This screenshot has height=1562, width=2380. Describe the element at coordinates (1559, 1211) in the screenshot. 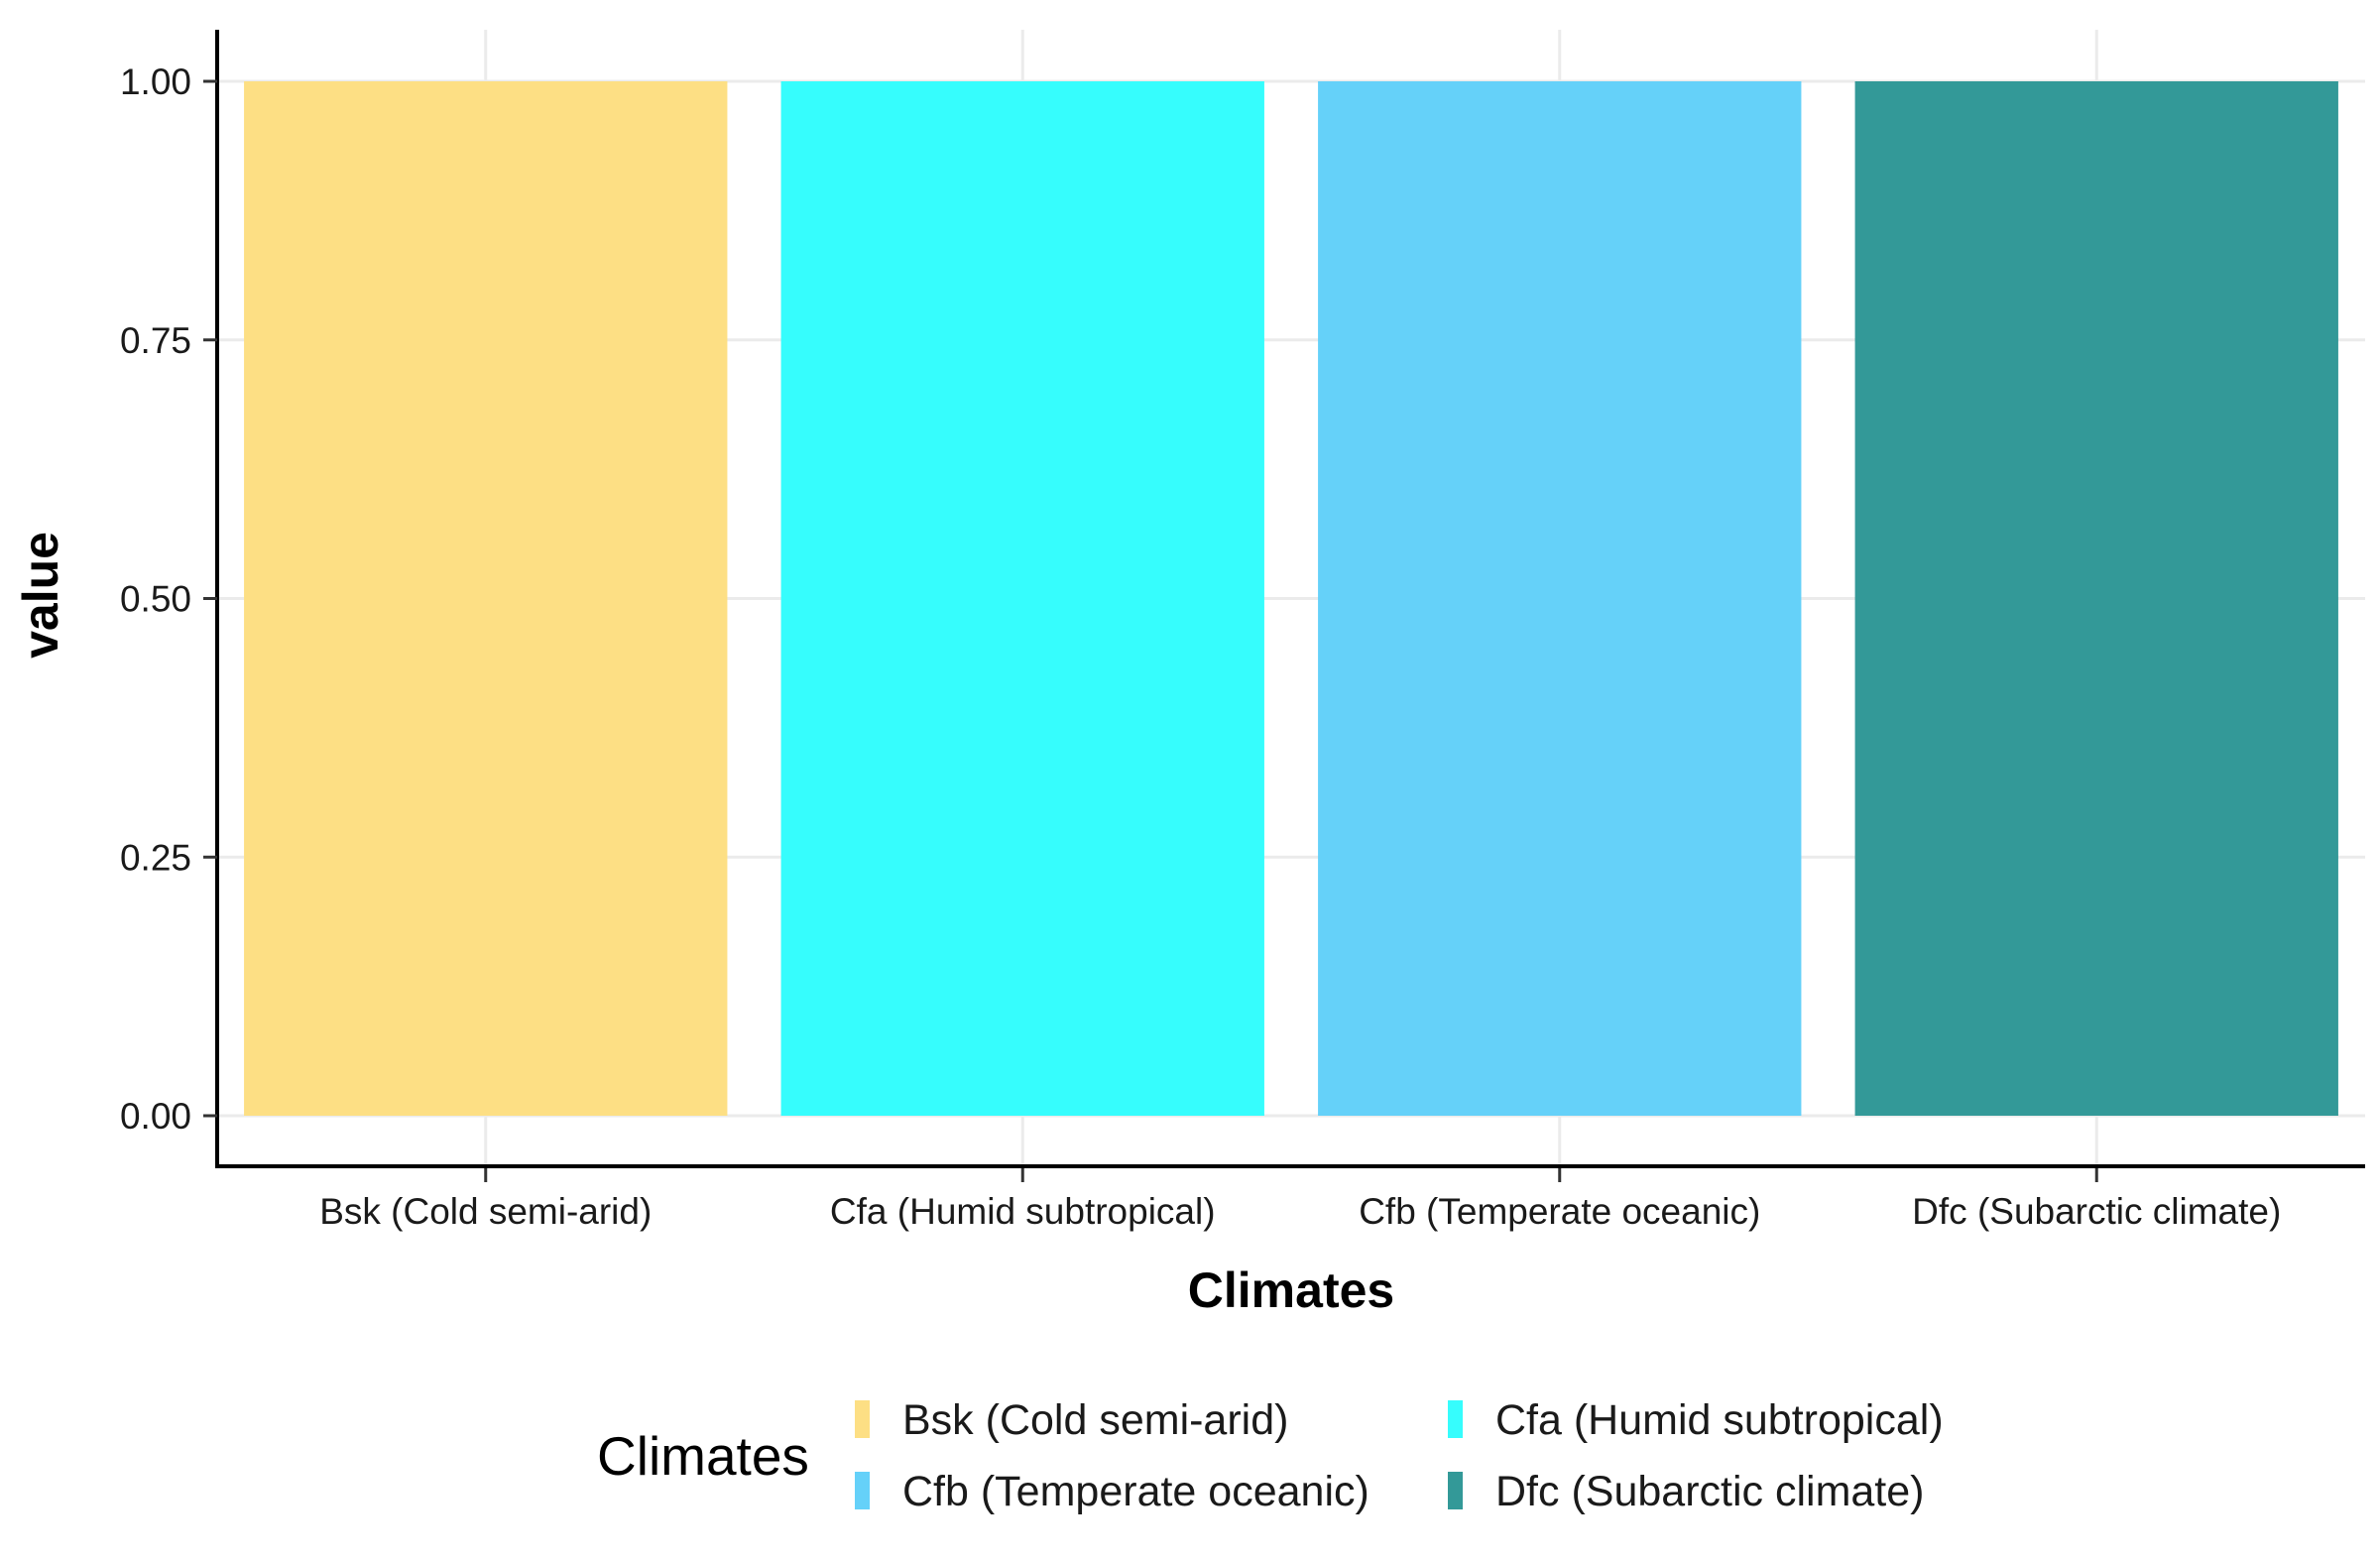

I see `x-tick-label: Cfb (Temperate oceanic)` at that location.